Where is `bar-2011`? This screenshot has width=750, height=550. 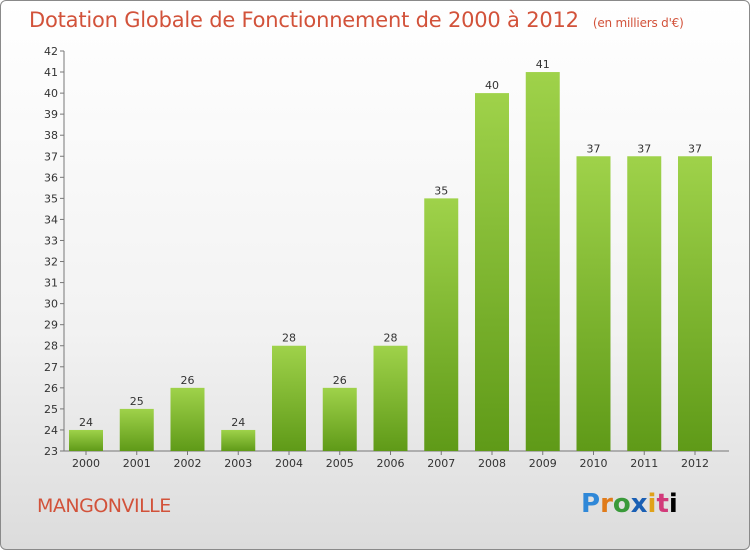 bar-2011 is located at coordinates (644, 303).